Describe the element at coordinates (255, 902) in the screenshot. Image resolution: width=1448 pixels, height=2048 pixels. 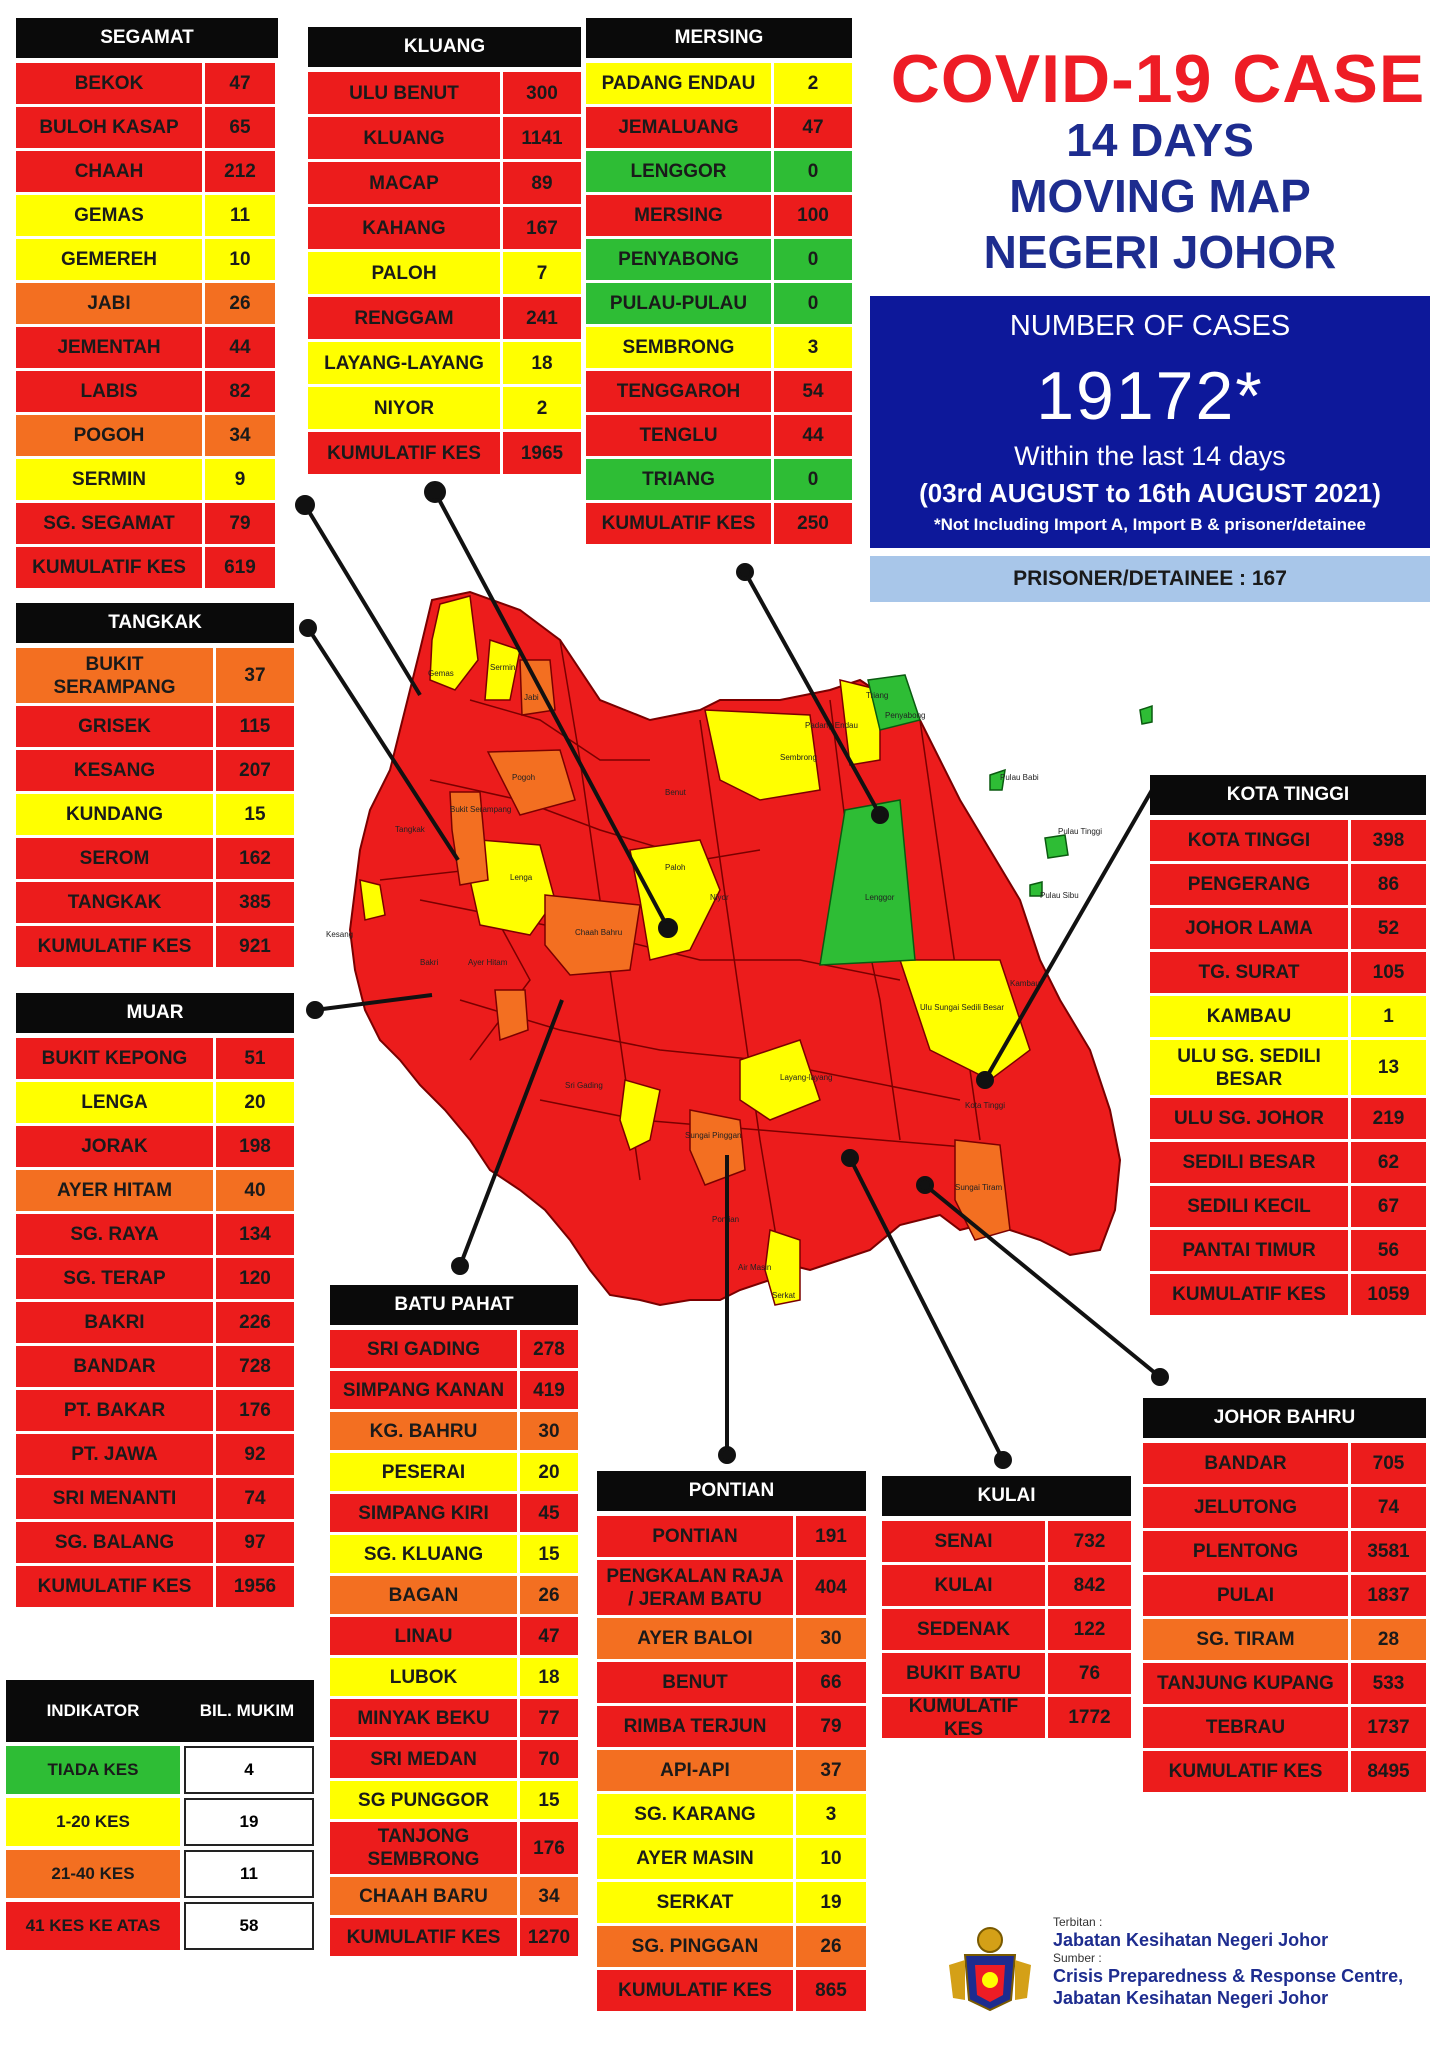
I see `case-count: 385` at that location.